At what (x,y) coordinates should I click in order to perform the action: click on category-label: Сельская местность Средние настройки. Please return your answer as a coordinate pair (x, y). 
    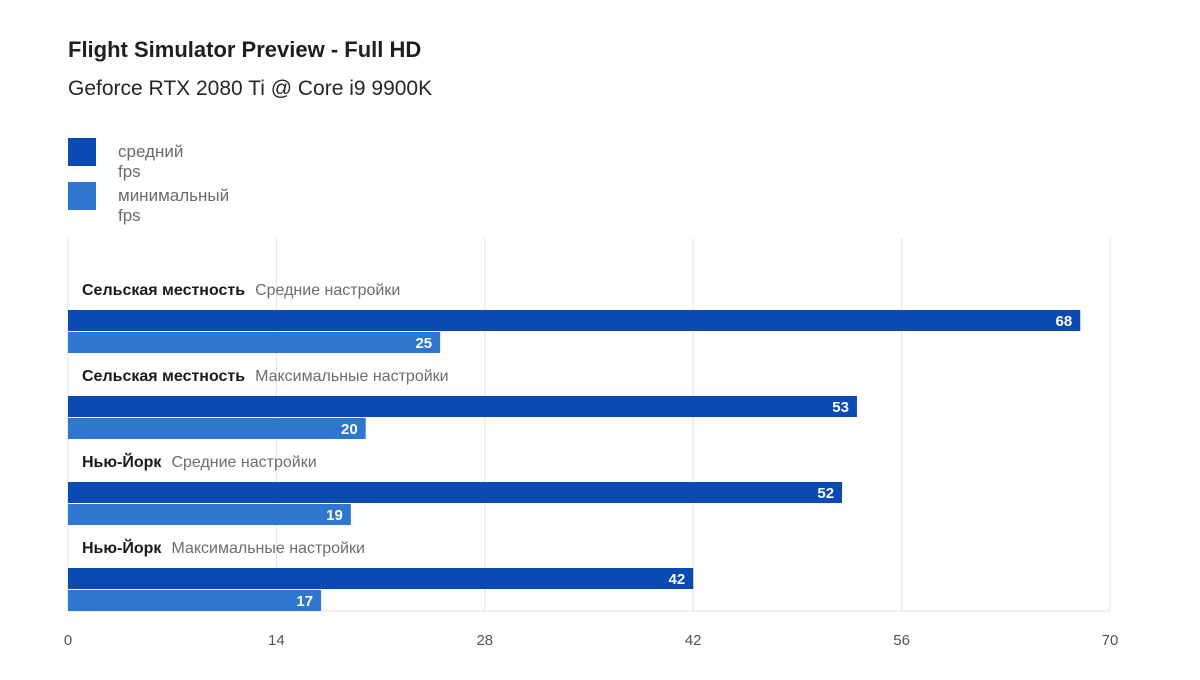
    Looking at the image, I should click on (241, 290).